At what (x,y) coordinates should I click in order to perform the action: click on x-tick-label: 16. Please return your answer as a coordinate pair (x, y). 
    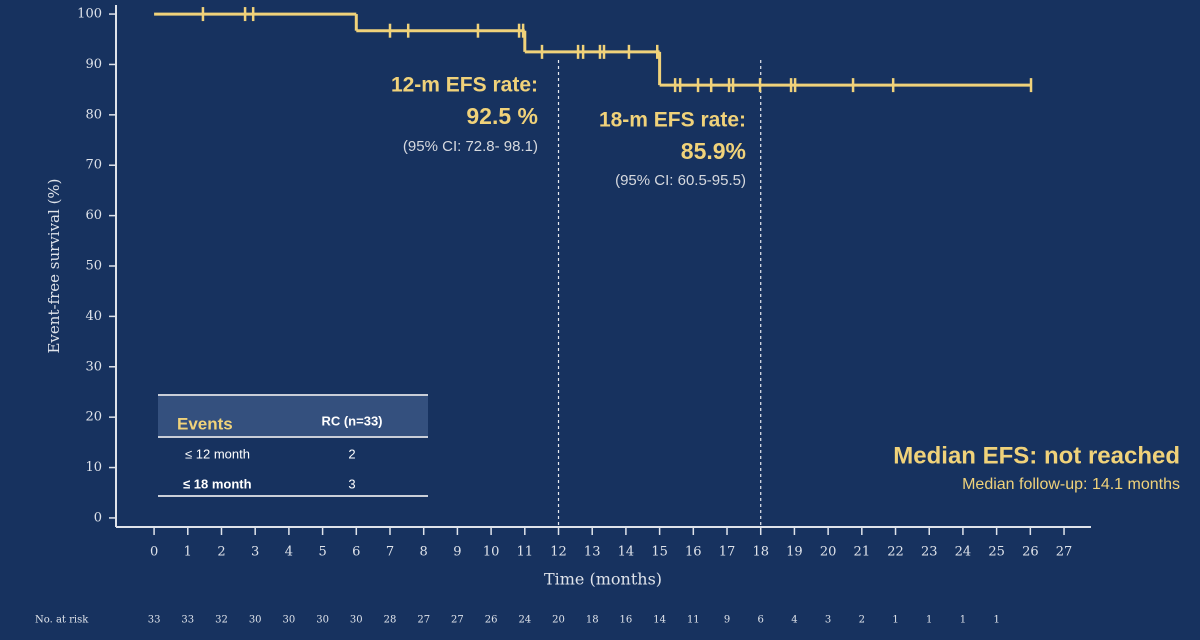
    Looking at the image, I should click on (693, 552).